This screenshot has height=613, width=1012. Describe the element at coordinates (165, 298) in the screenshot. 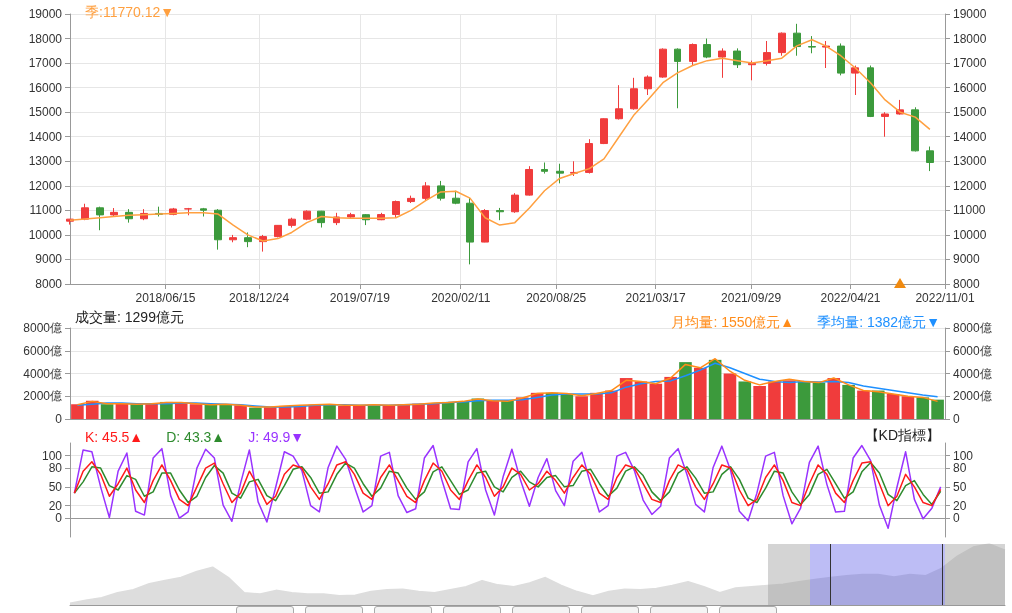

I see `x-tick-label: 2018/06/15` at that location.